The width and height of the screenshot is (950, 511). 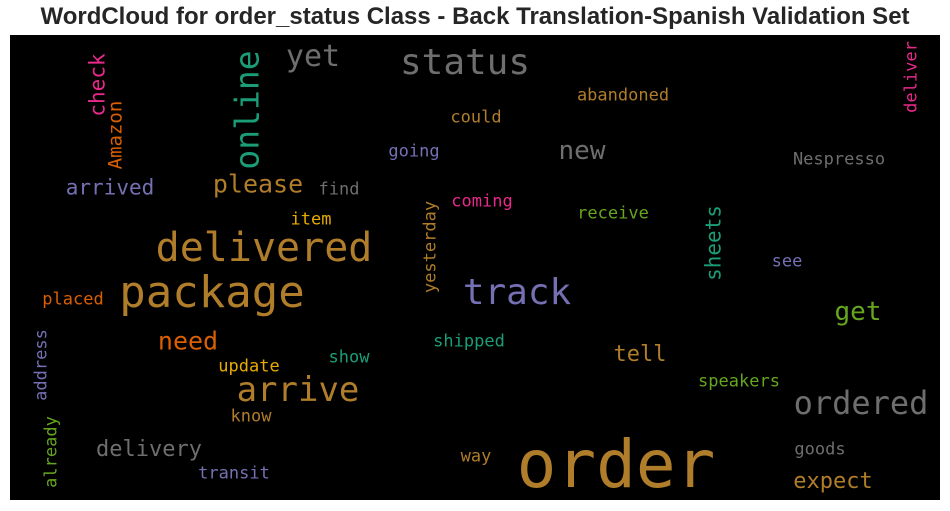 I want to click on word-see: see, so click(x=787, y=261).